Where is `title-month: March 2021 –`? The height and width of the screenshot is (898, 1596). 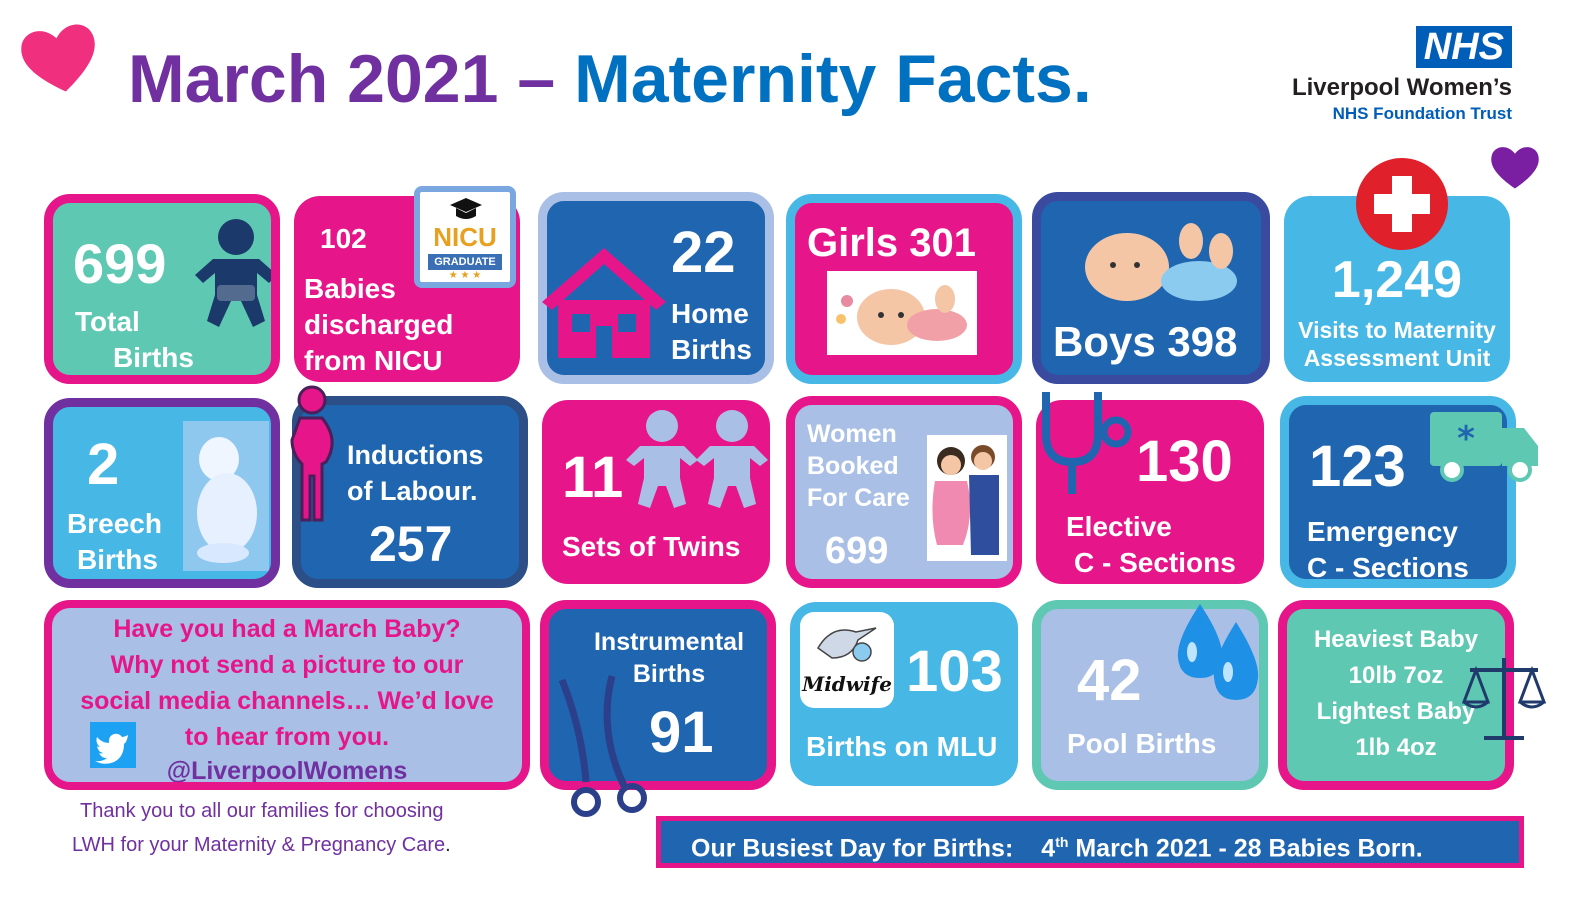 title-month: March 2021 – is located at coordinates (351, 79).